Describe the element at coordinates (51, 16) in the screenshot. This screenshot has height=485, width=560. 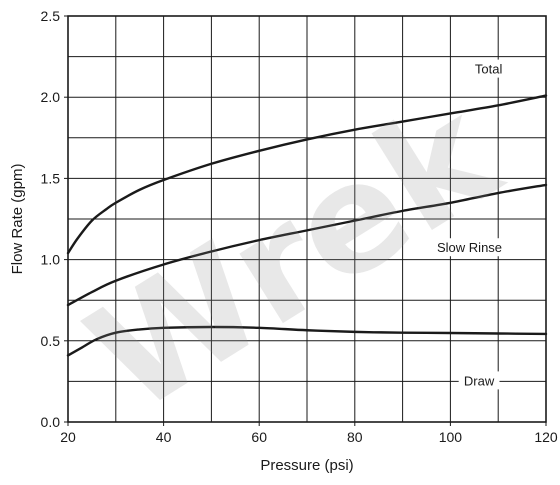
I see `y-tick-label: 2.5` at that location.